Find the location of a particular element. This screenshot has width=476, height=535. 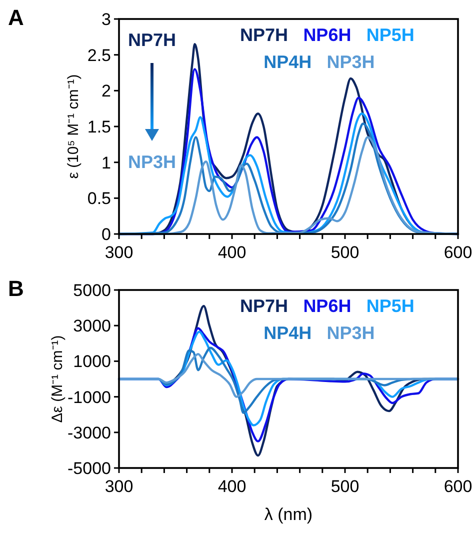

y-tick-label: -3000 is located at coordinates (89, 432).